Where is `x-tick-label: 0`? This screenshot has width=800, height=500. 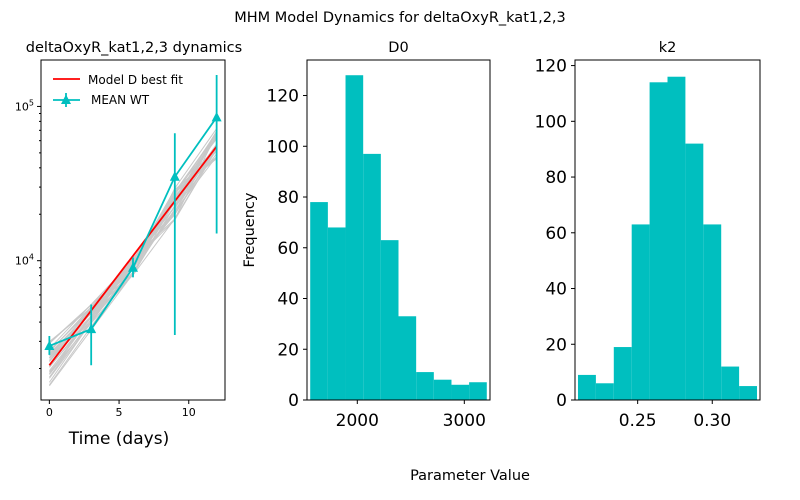
x-tick-label: 0 is located at coordinates (49, 412).